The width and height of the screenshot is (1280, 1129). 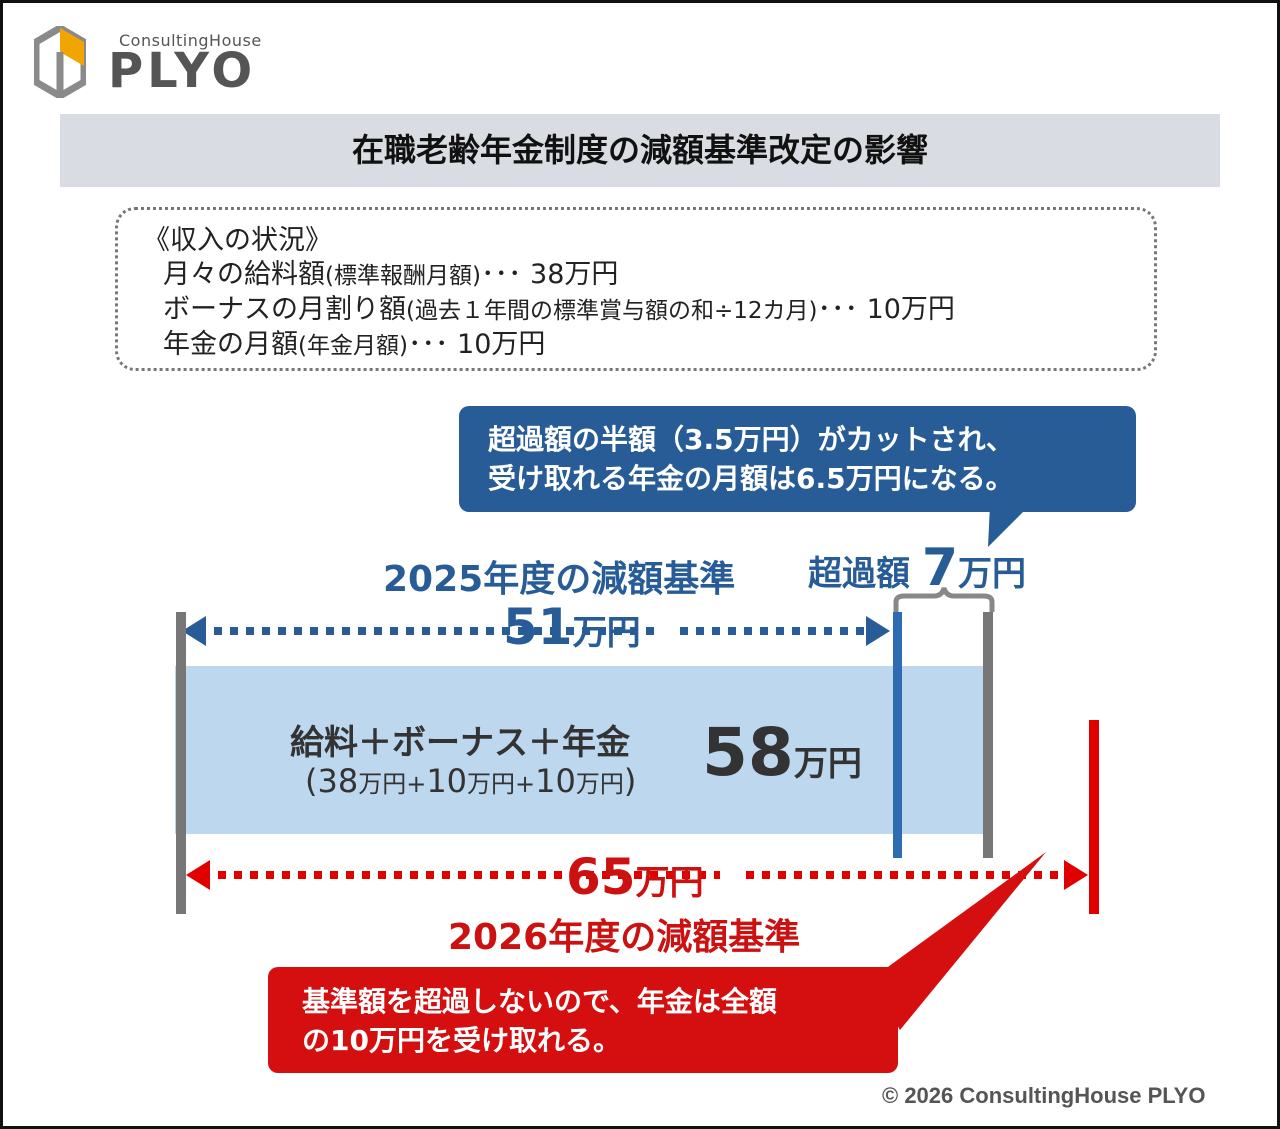 I want to click on income-total-bar, so click(x=581, y=750).